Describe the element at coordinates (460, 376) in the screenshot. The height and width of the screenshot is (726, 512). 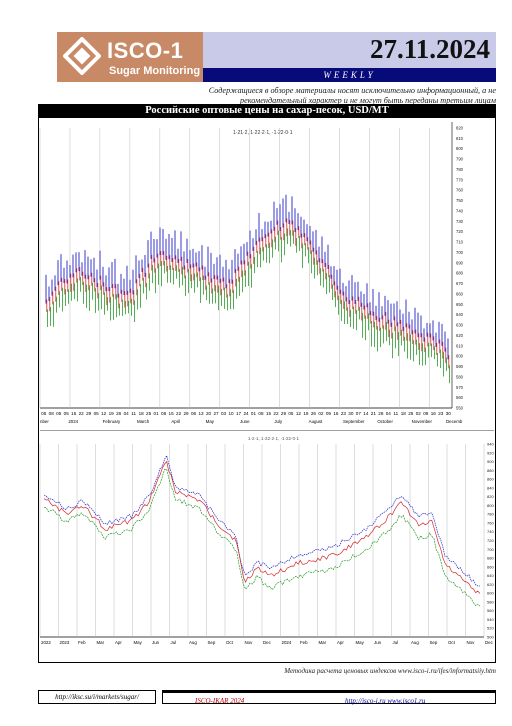
I see `y-tick-label: 580` at that location.